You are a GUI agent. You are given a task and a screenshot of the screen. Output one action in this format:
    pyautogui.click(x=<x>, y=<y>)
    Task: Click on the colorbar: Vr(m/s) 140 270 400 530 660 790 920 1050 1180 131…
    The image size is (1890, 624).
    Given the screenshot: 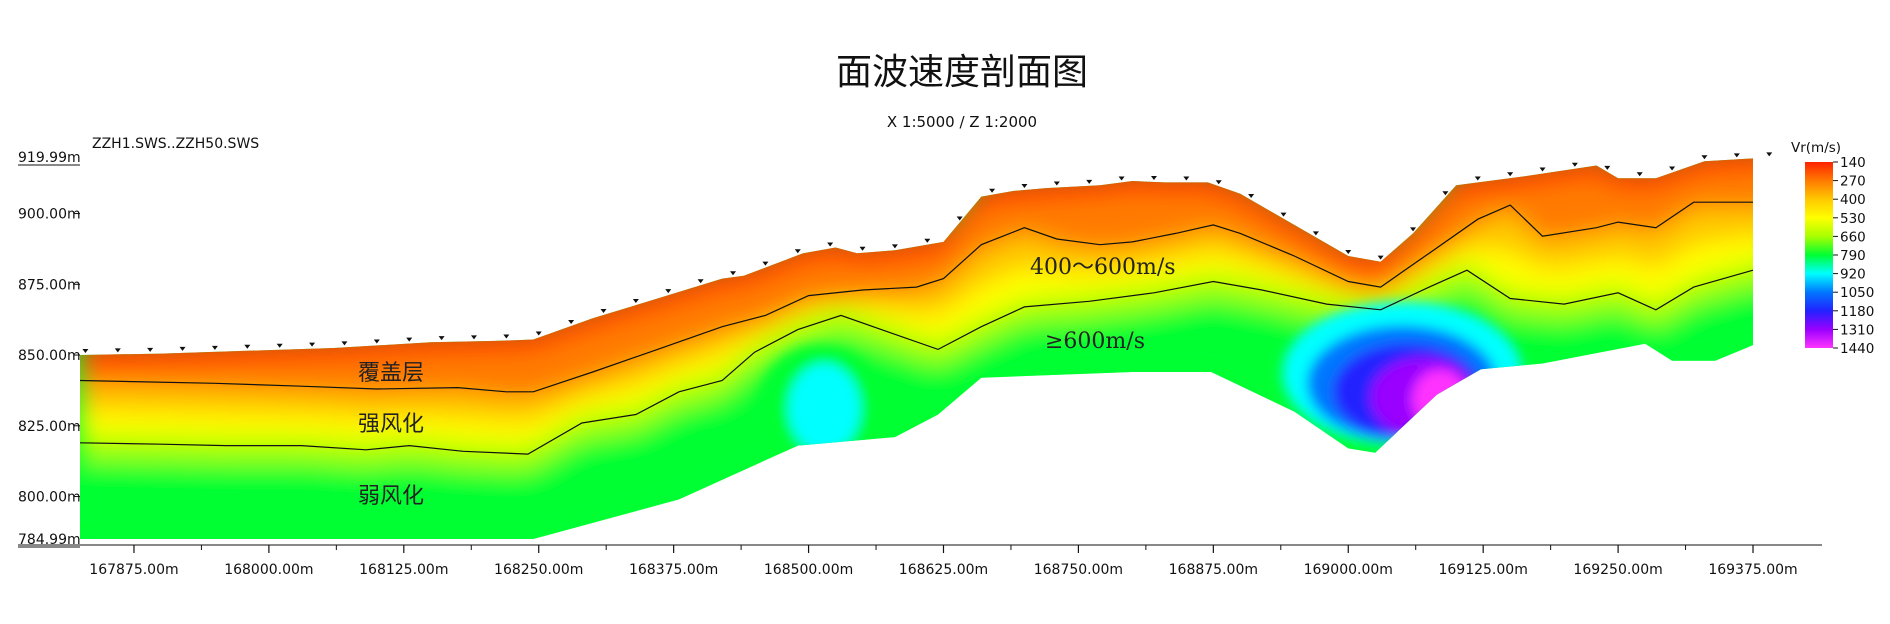 What is the action you would take?
    pyautogui.click(x=1832, y=248)
    